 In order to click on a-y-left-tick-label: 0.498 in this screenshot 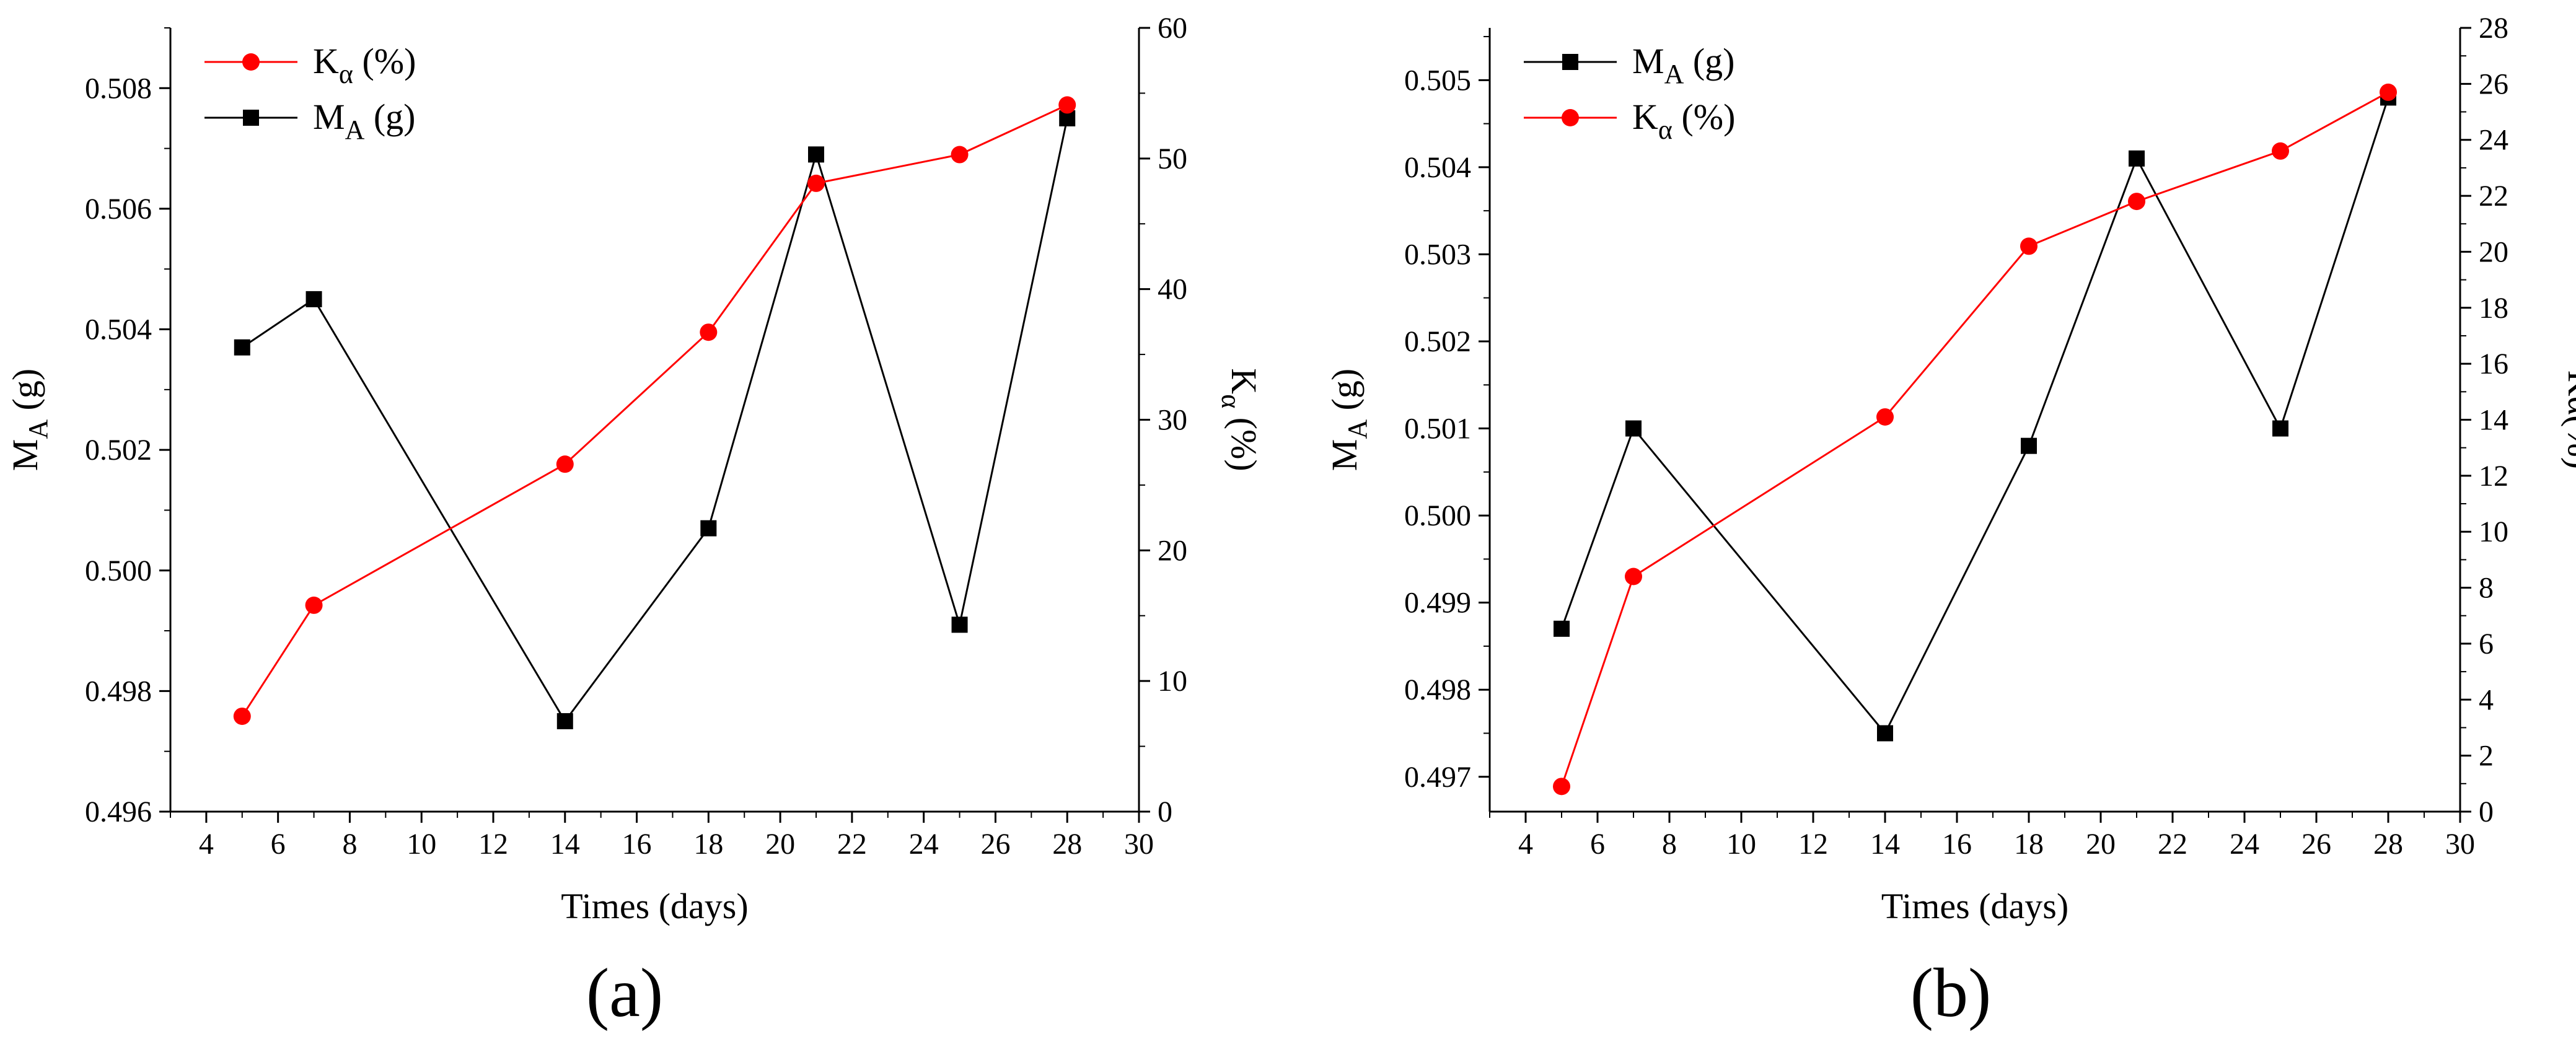, I will do `click(119, 691)`.